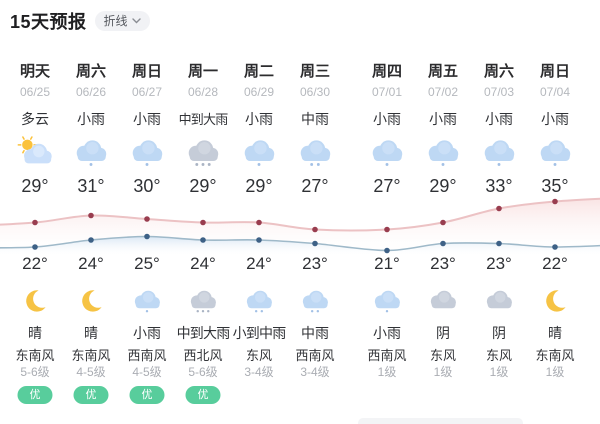 This screenshot has height=424, width=600. What do you see at coordinates (387, 234) in the screenshot?
I see `day-column: 周四 07/01 小雨 27° 21° 小雨 西南风 1级` at bounding box center [387, 234].